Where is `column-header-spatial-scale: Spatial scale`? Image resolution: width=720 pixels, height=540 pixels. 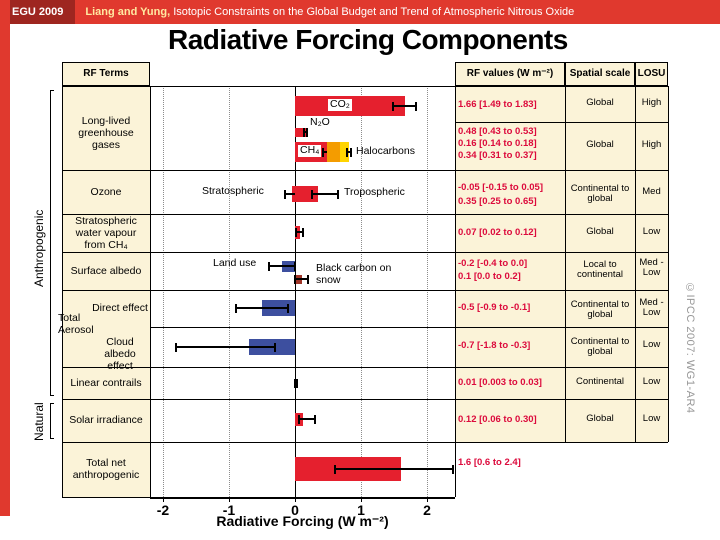 column-header-spatial-scale: Spatial scale is located at coordinates (600, 74).